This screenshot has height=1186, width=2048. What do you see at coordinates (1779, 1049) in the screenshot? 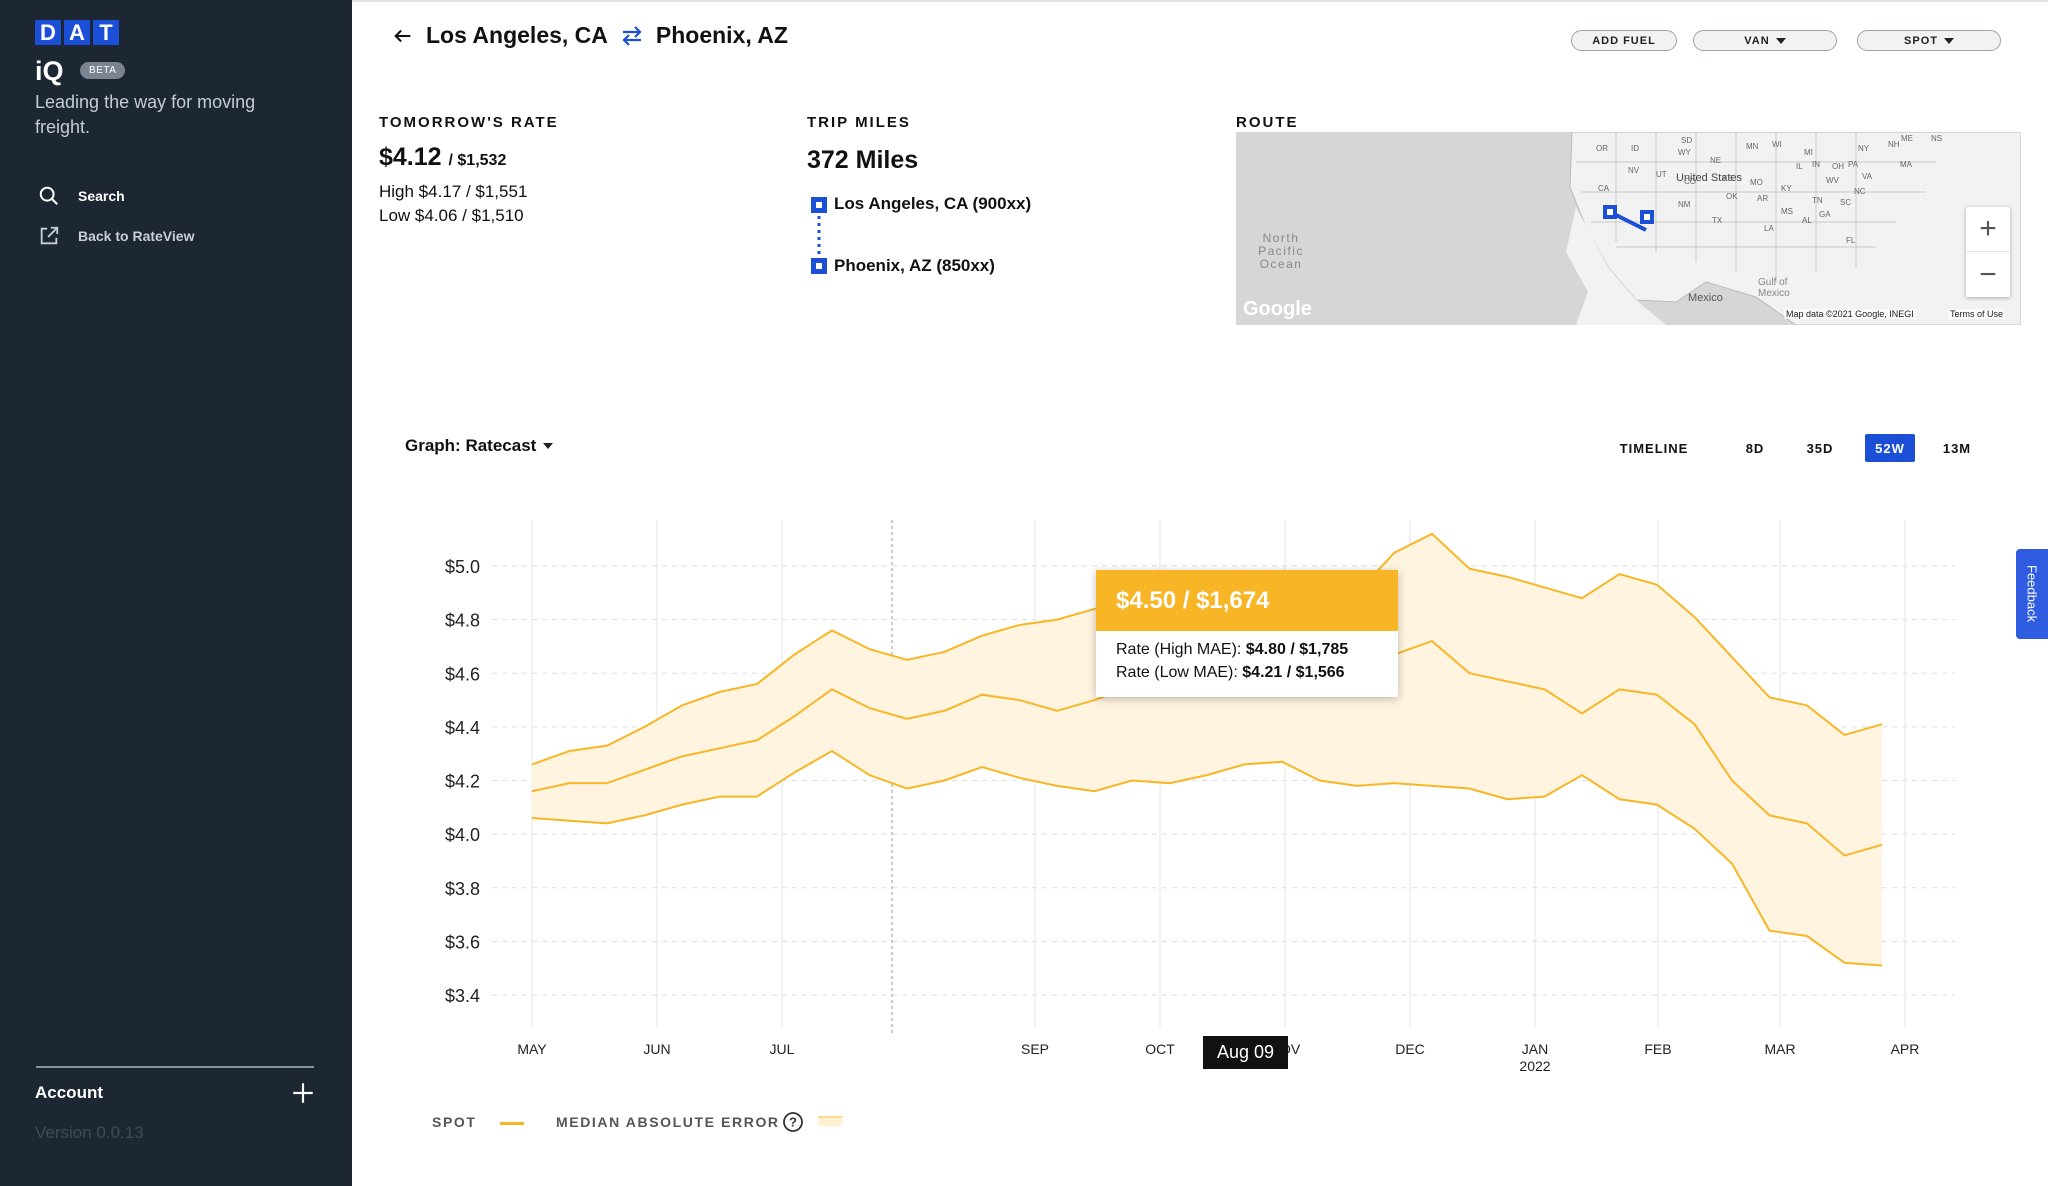
I see `x-tick-label: MAR` at bounding box center [1779, 1049].